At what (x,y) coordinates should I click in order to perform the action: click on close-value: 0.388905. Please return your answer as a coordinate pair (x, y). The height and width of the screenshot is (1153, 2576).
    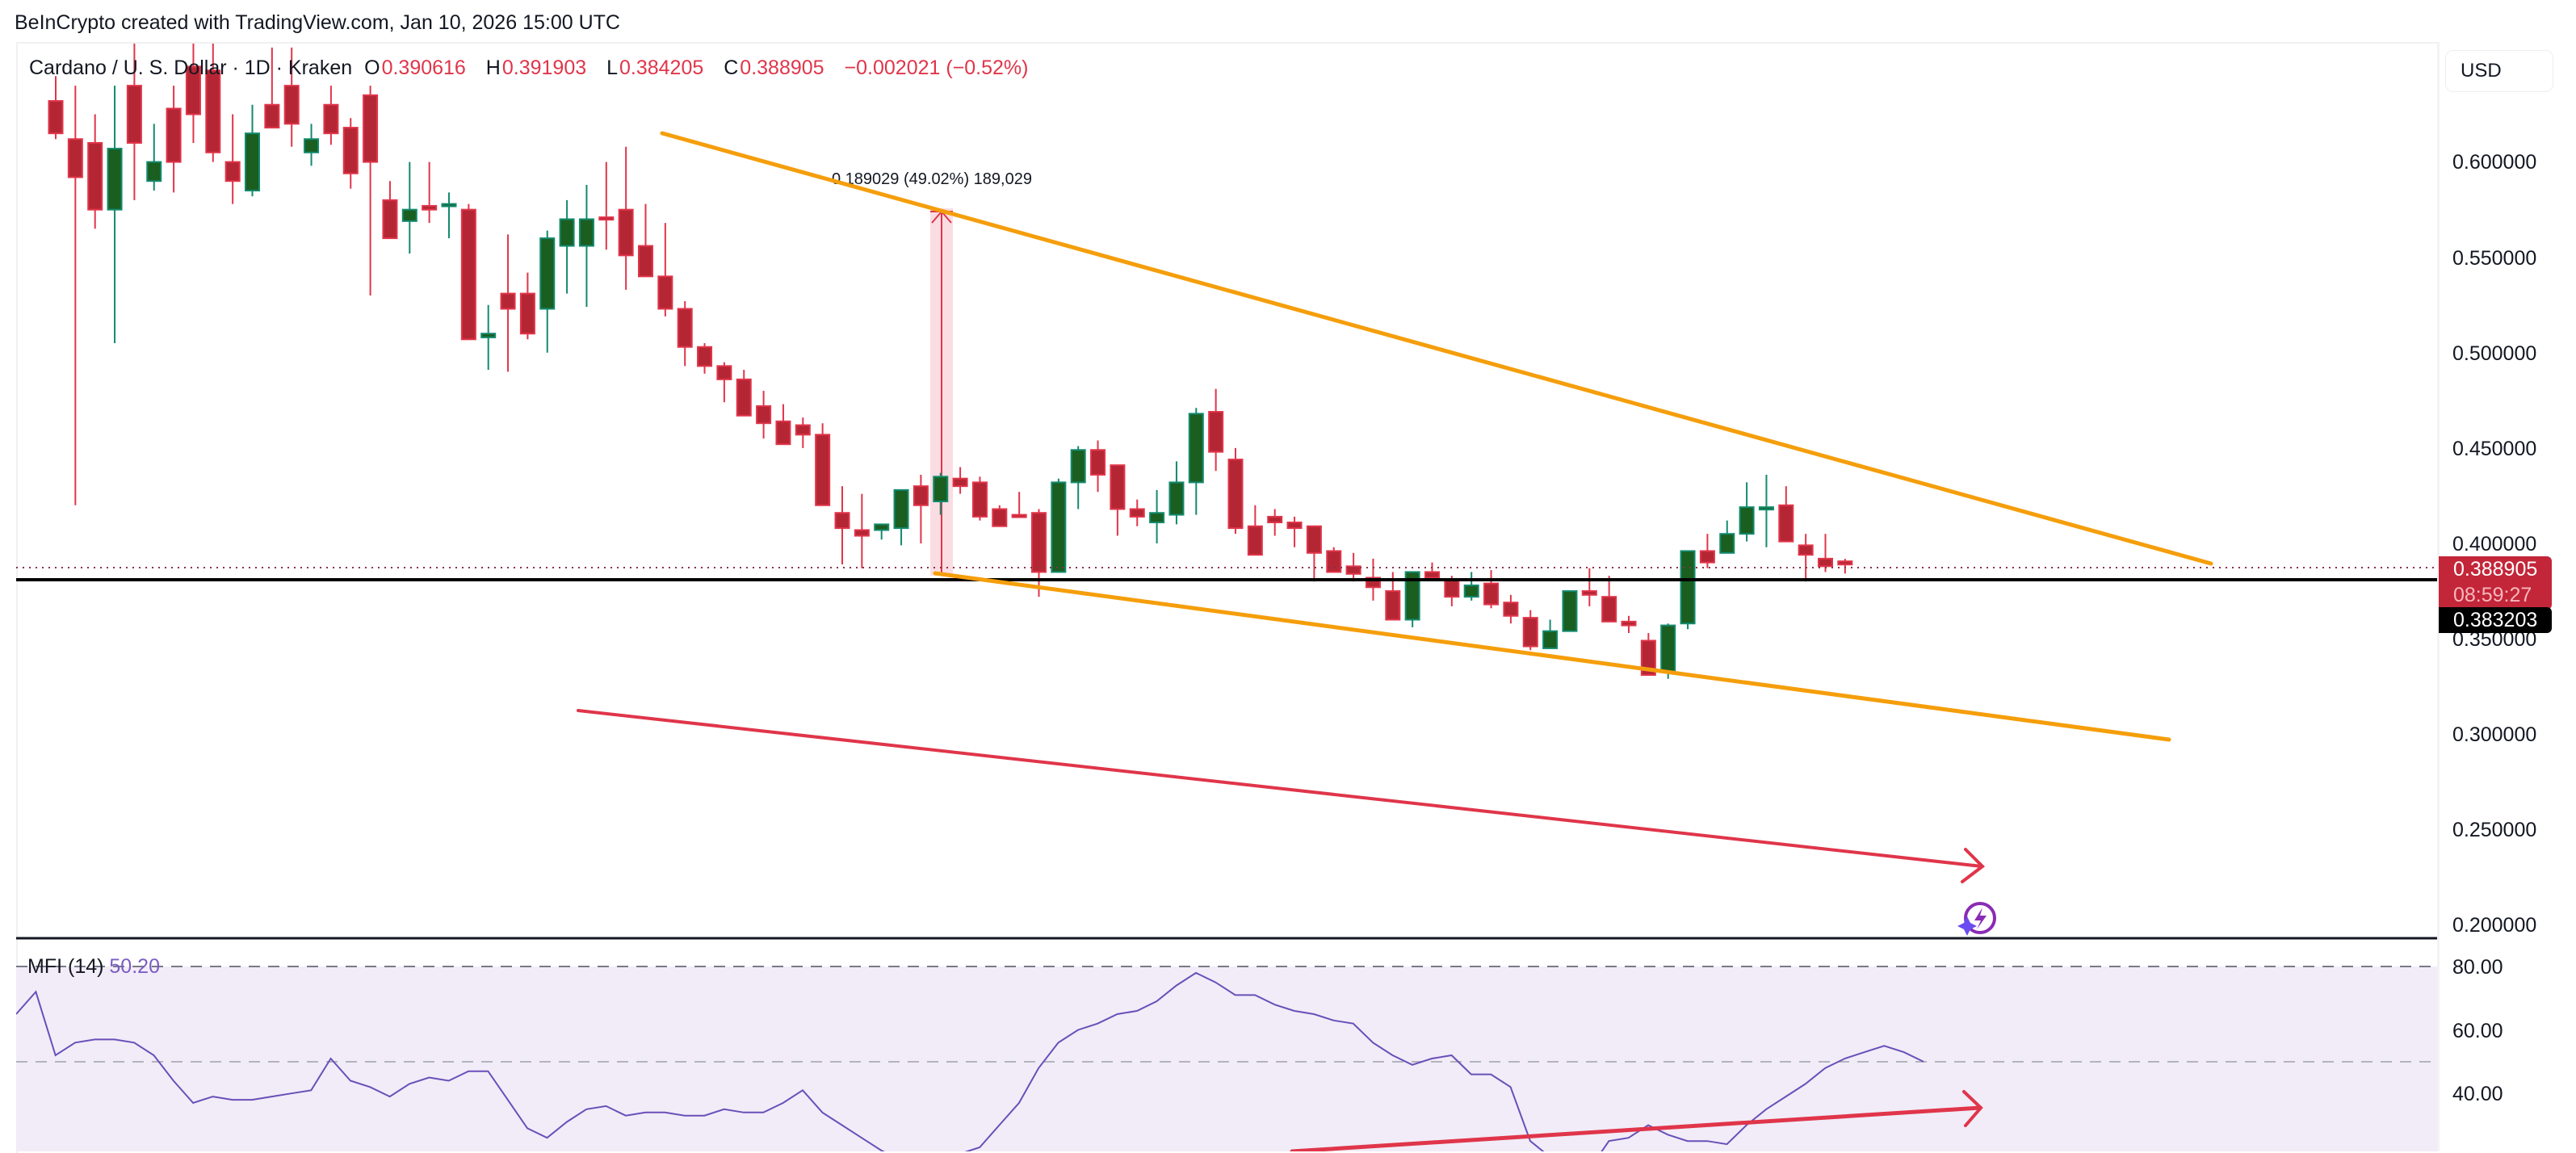
    Looking at the image, I should click on (782, 68).